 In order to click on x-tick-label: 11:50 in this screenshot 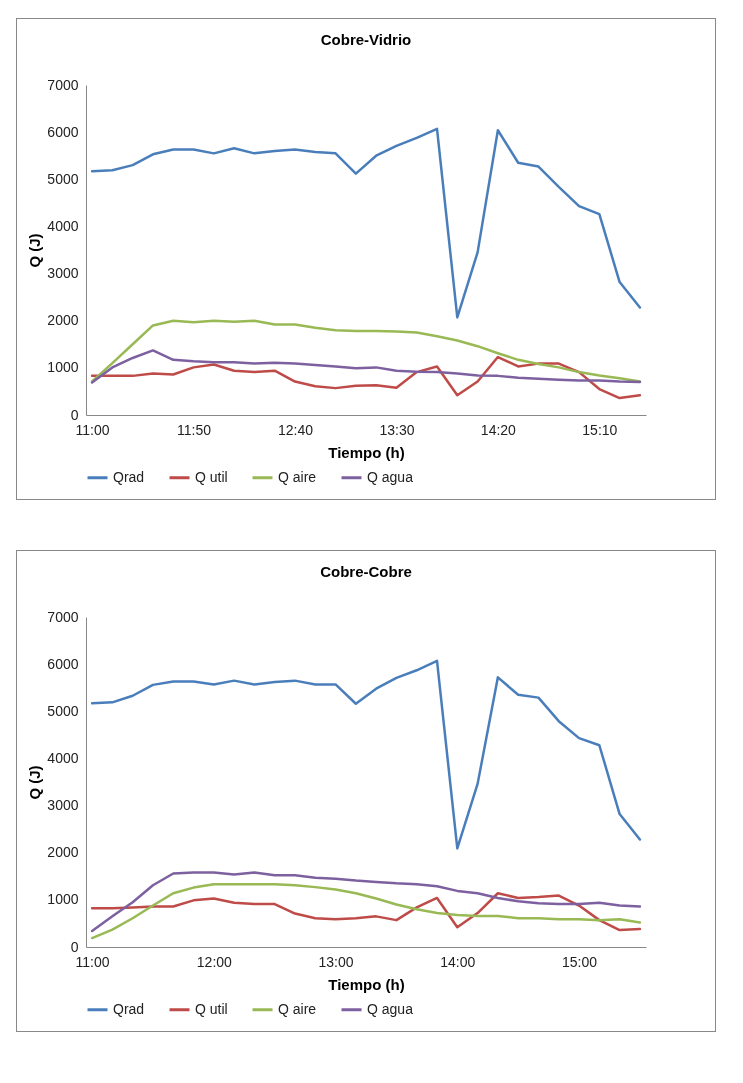, I will do `click(194, 429)`.